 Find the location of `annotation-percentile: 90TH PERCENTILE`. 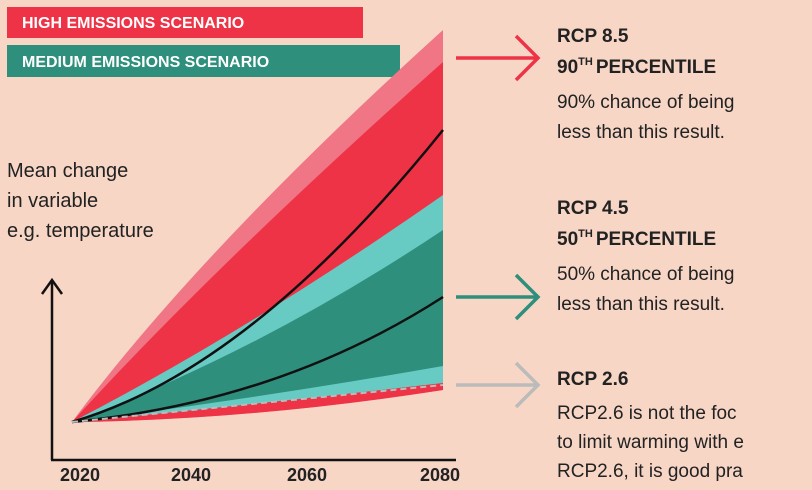

annotation-percentile: 90TH PERCENTILE is located at coordinates (636, 67).